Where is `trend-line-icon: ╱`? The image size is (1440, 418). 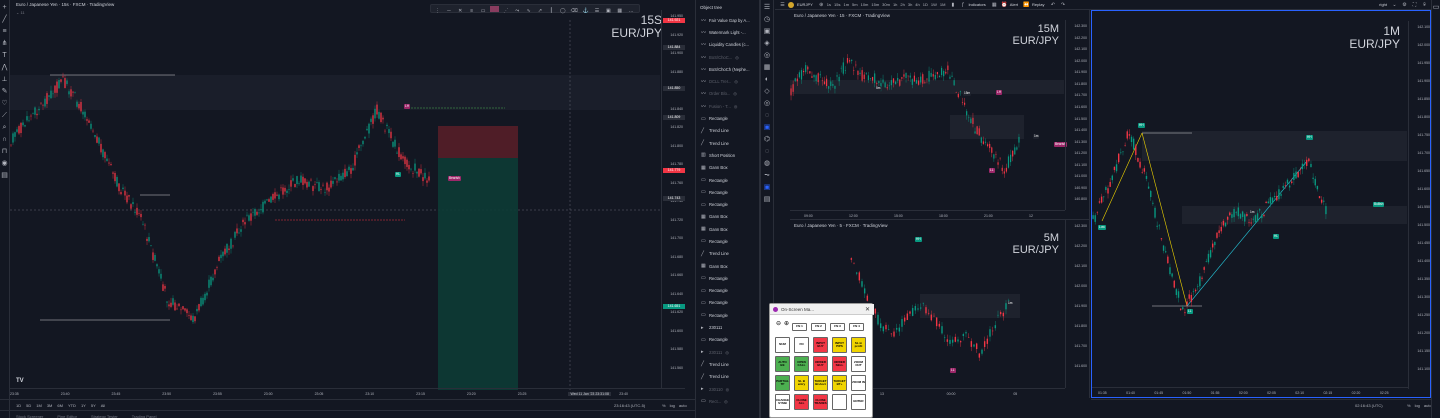 trend-line-icon: ╱ is located at coordinates (4, 19).